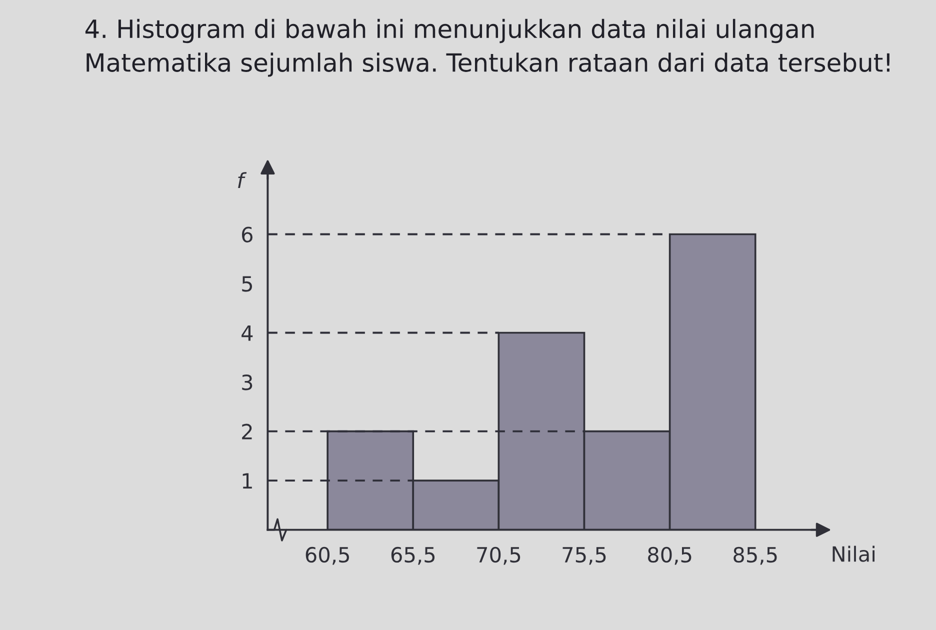 This screenshot has width=936, height=630. What do you see at coordinates (242, 180) in the screenshot?
I see `y-axis-title: f` at bounding box center [242, 180].